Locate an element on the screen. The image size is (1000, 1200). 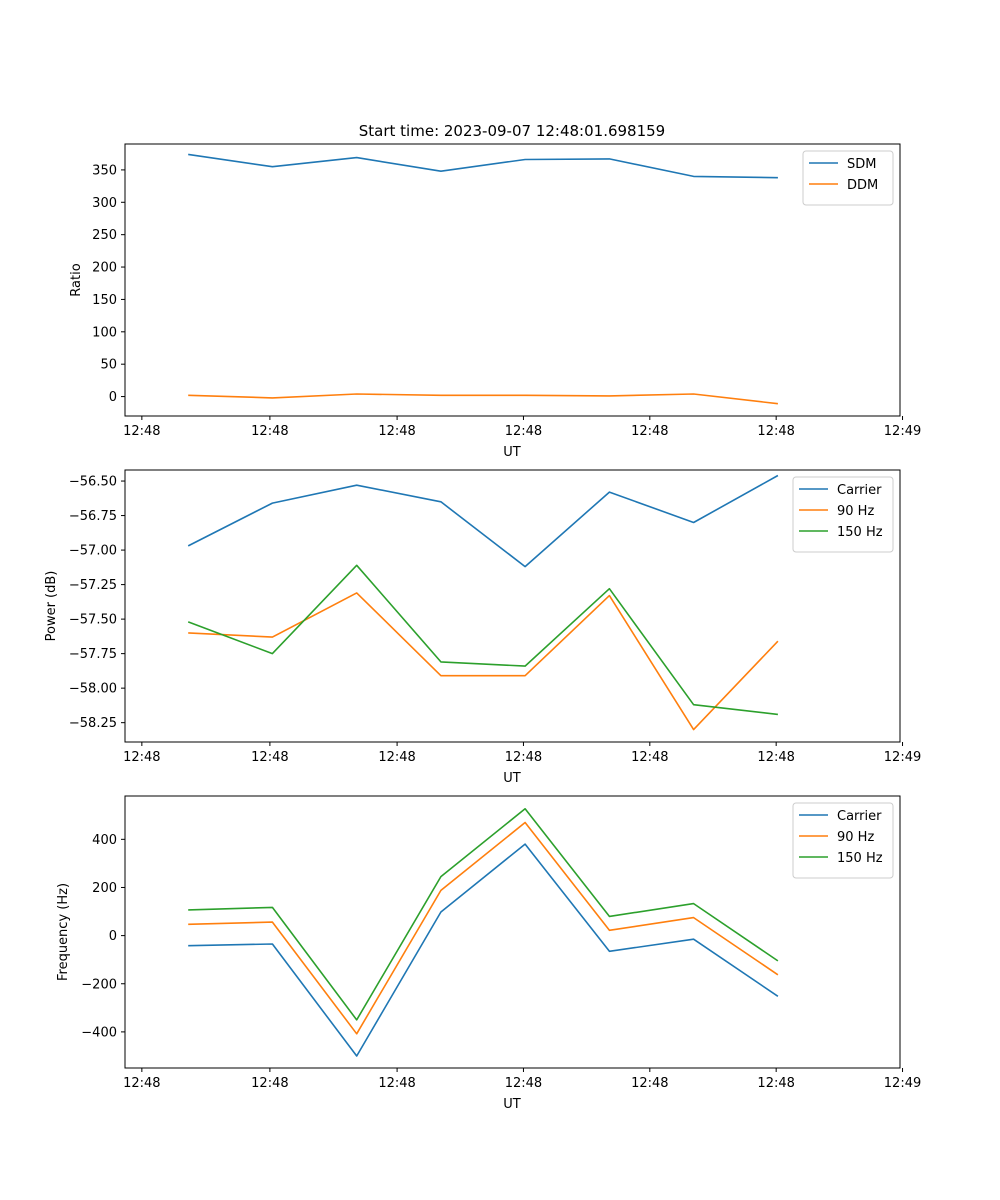
power-y-tick-label: −56.75 is located at coordinates (93, 516).